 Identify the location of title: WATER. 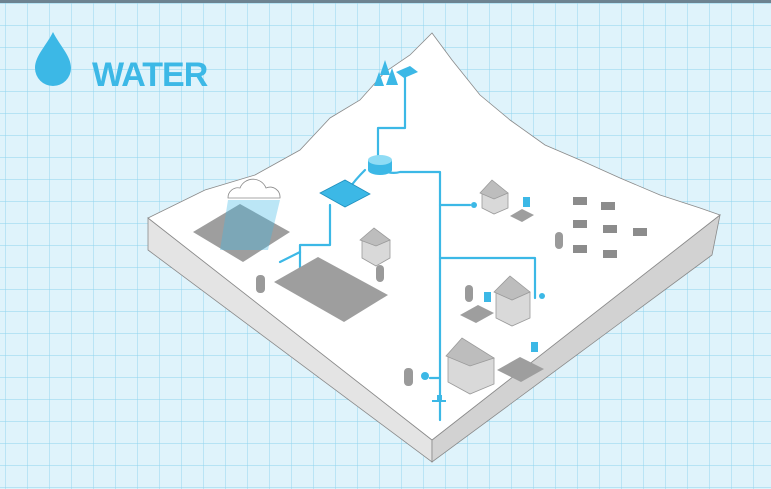
(150, 75).